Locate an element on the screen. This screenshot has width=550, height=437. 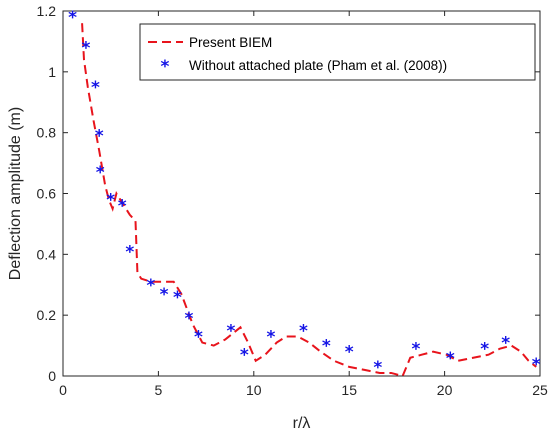
y-tick-label: 0 is located at coordinates (52, 376).